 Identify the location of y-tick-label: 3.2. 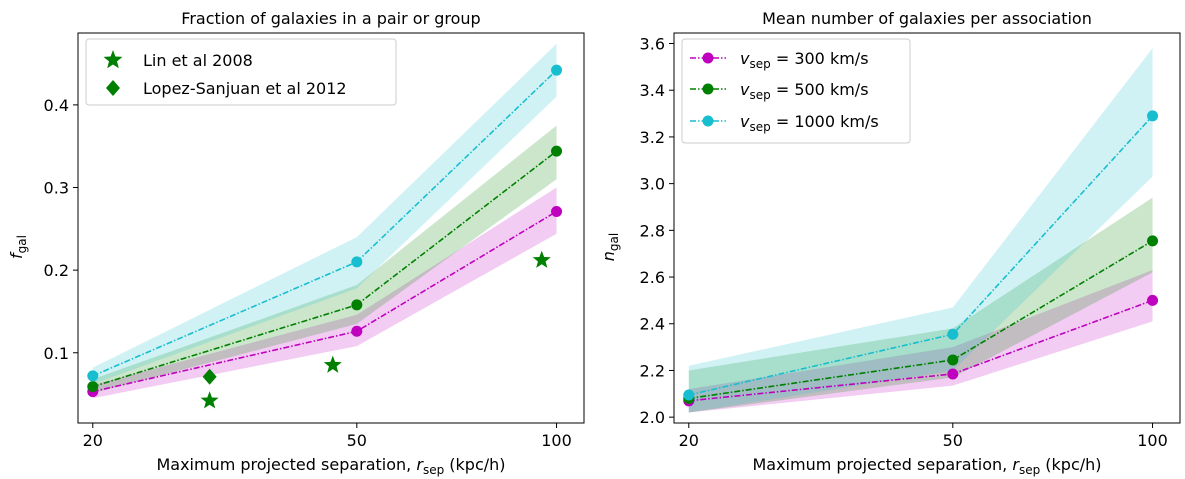
(652, 137).